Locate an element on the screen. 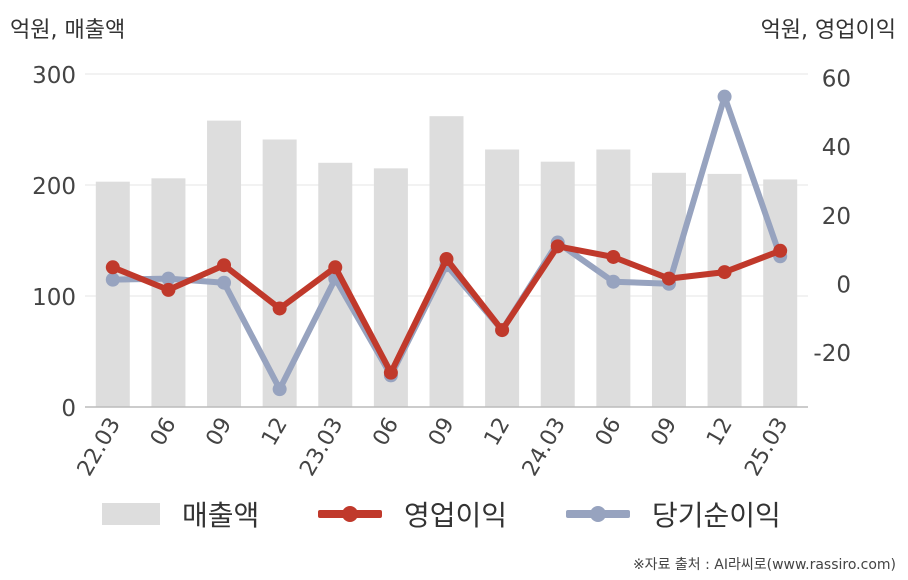  legend-label-operating-profit: 영업이익 is located at coordinates (455, 514).